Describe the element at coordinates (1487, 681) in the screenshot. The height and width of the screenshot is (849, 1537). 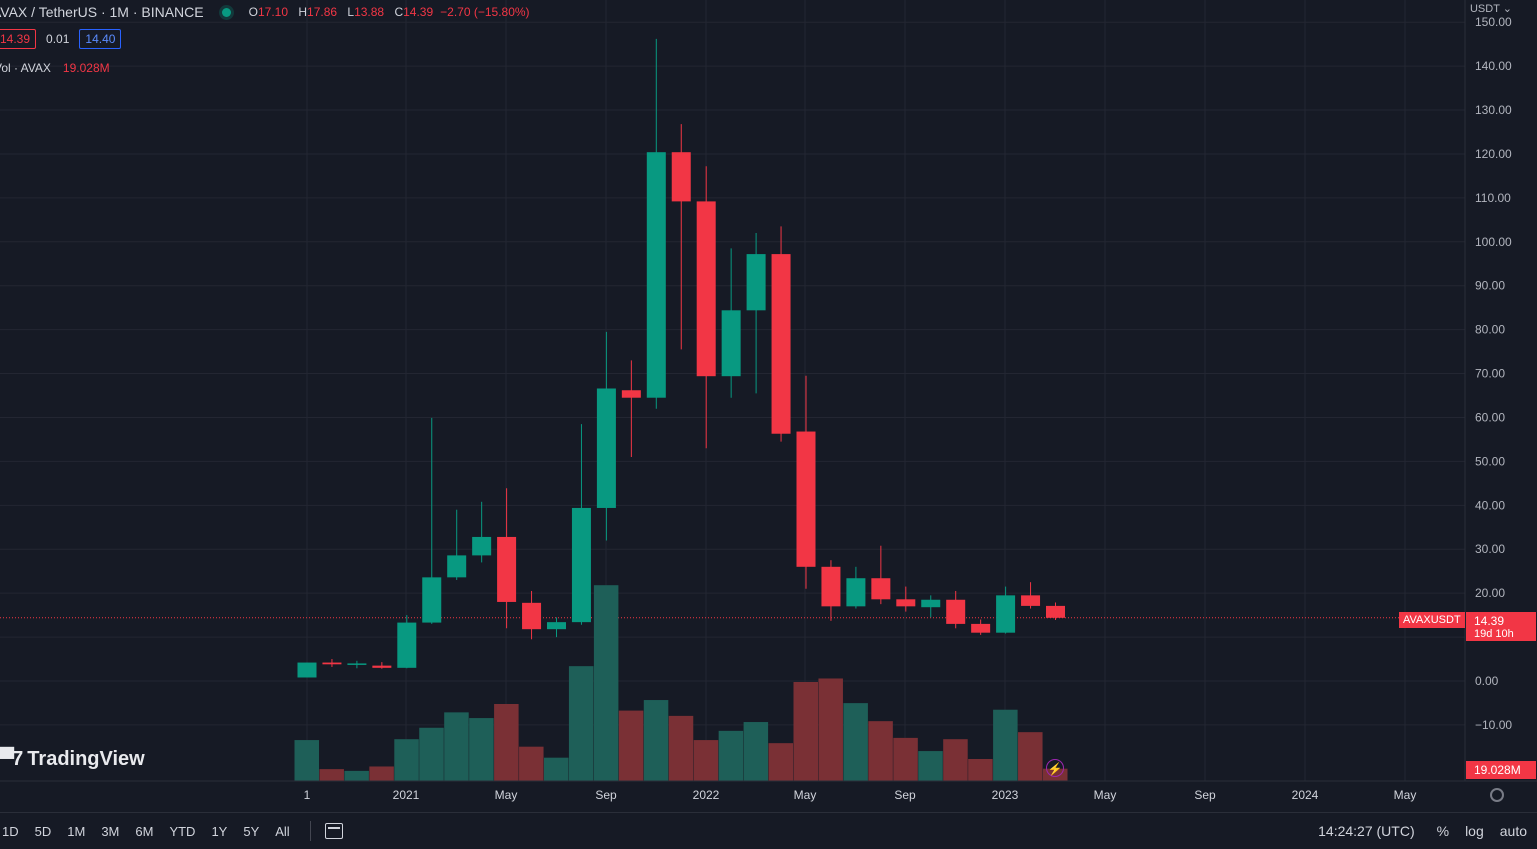
I see `y-tick-label: 0.00` at that location.